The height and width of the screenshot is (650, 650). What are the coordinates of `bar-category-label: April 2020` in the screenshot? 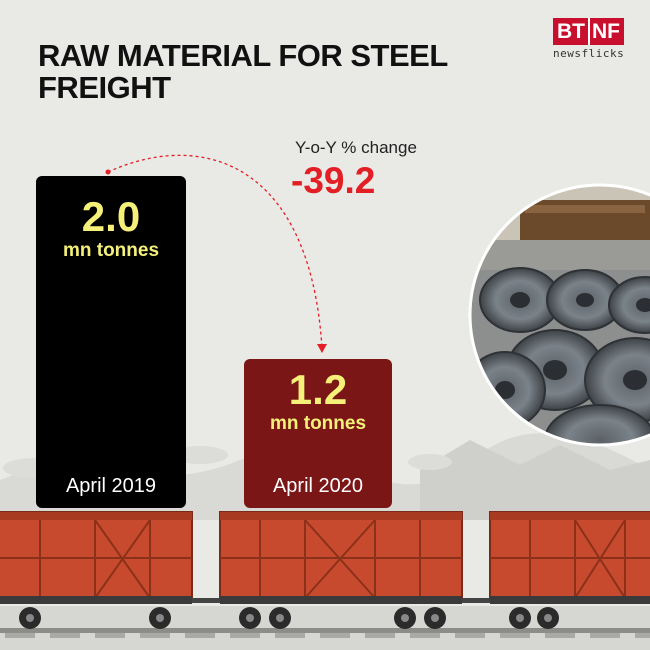 It's located at (318, 486).